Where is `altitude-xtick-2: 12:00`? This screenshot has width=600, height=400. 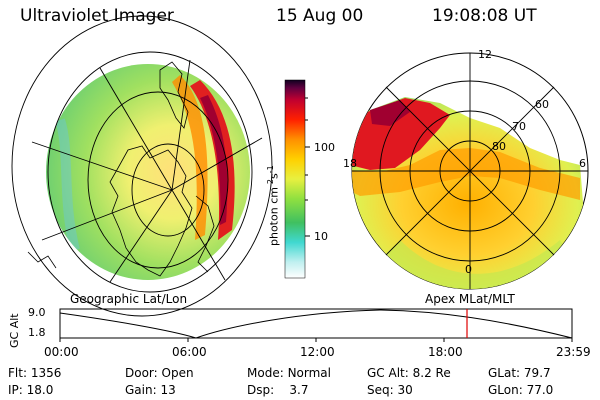 altitude-xtick-2: 12:00 is located at coordinates (317, 352).